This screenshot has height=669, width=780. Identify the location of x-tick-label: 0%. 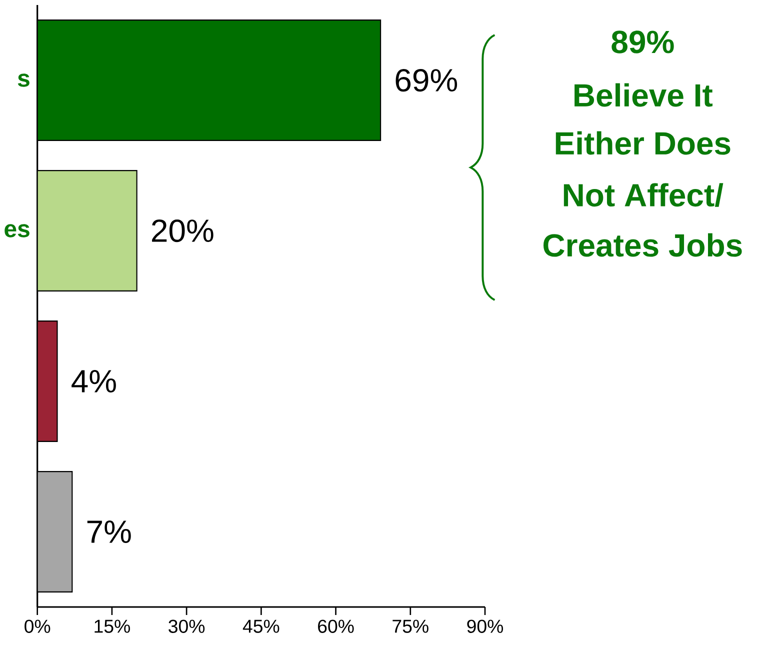
(37, 626).